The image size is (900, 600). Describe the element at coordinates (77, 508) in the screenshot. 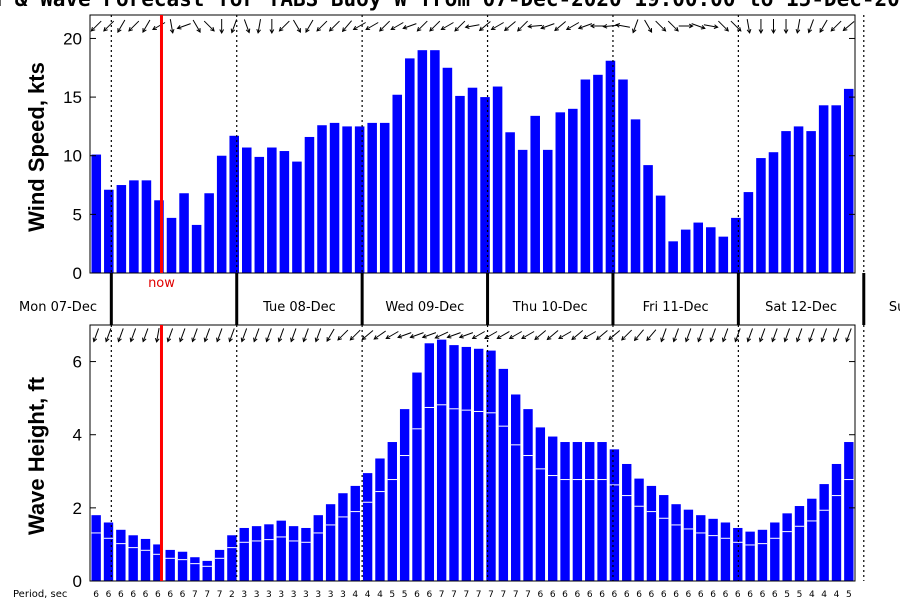

I see `wave-tick-label: 2` at that location.